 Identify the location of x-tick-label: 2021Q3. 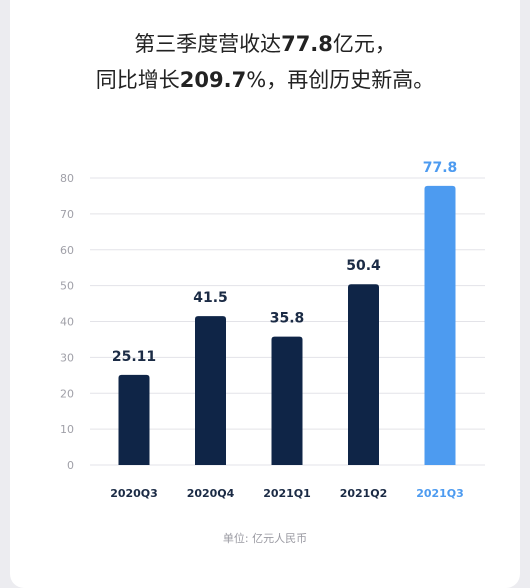
(440, 493).